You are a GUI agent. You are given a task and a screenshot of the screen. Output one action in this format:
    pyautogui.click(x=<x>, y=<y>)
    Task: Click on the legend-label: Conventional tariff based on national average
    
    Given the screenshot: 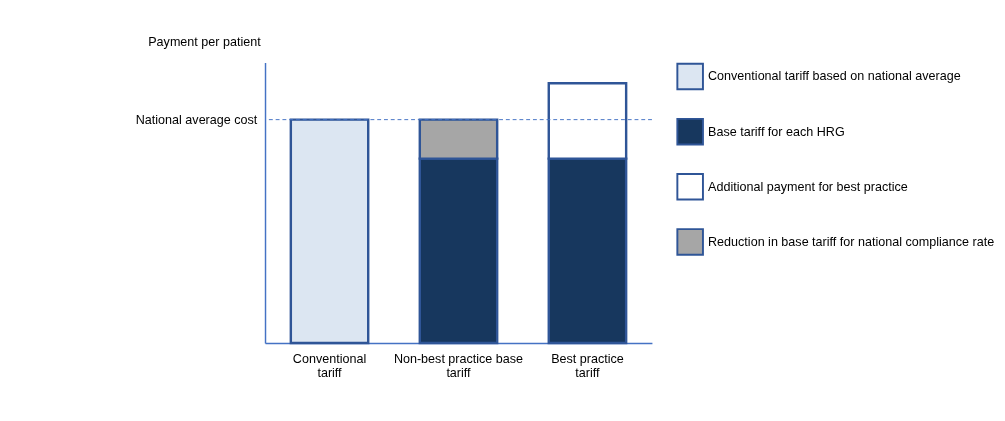 What is the action you would take?
    pyautogui.click(x=834, y=76)
    